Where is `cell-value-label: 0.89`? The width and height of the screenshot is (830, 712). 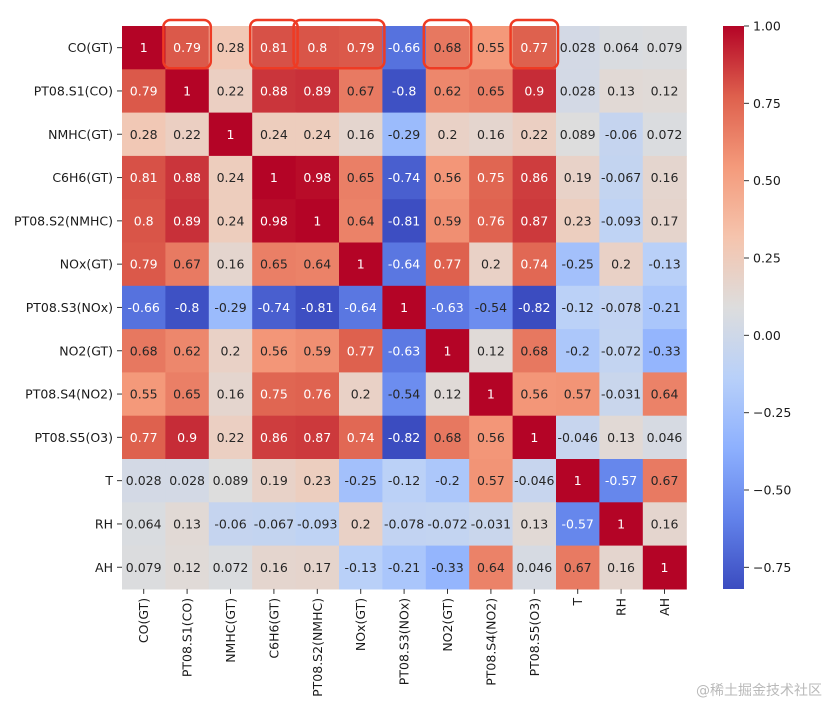 cell-value-label: 0.89 is located at coordinates (187, 220).